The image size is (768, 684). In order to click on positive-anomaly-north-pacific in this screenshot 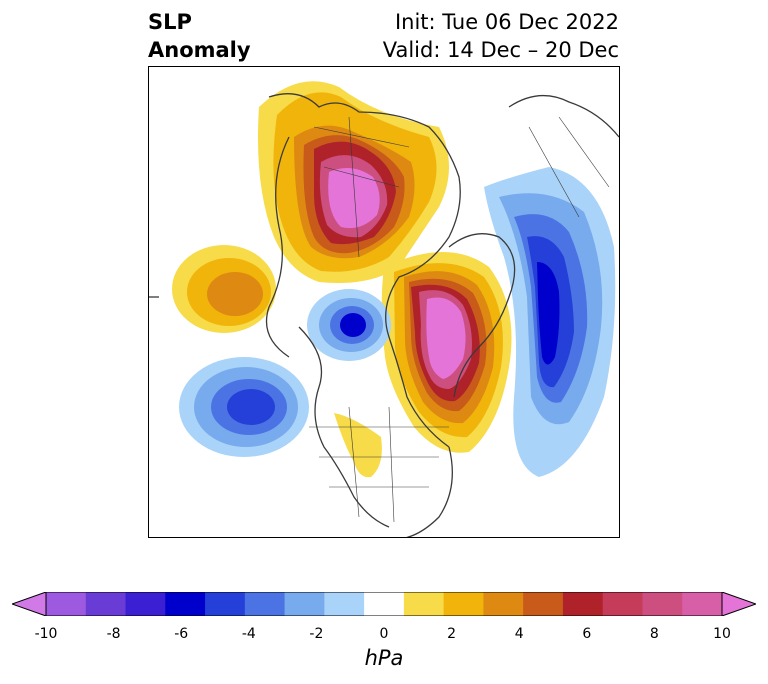, I will do `click(224, 289)`.